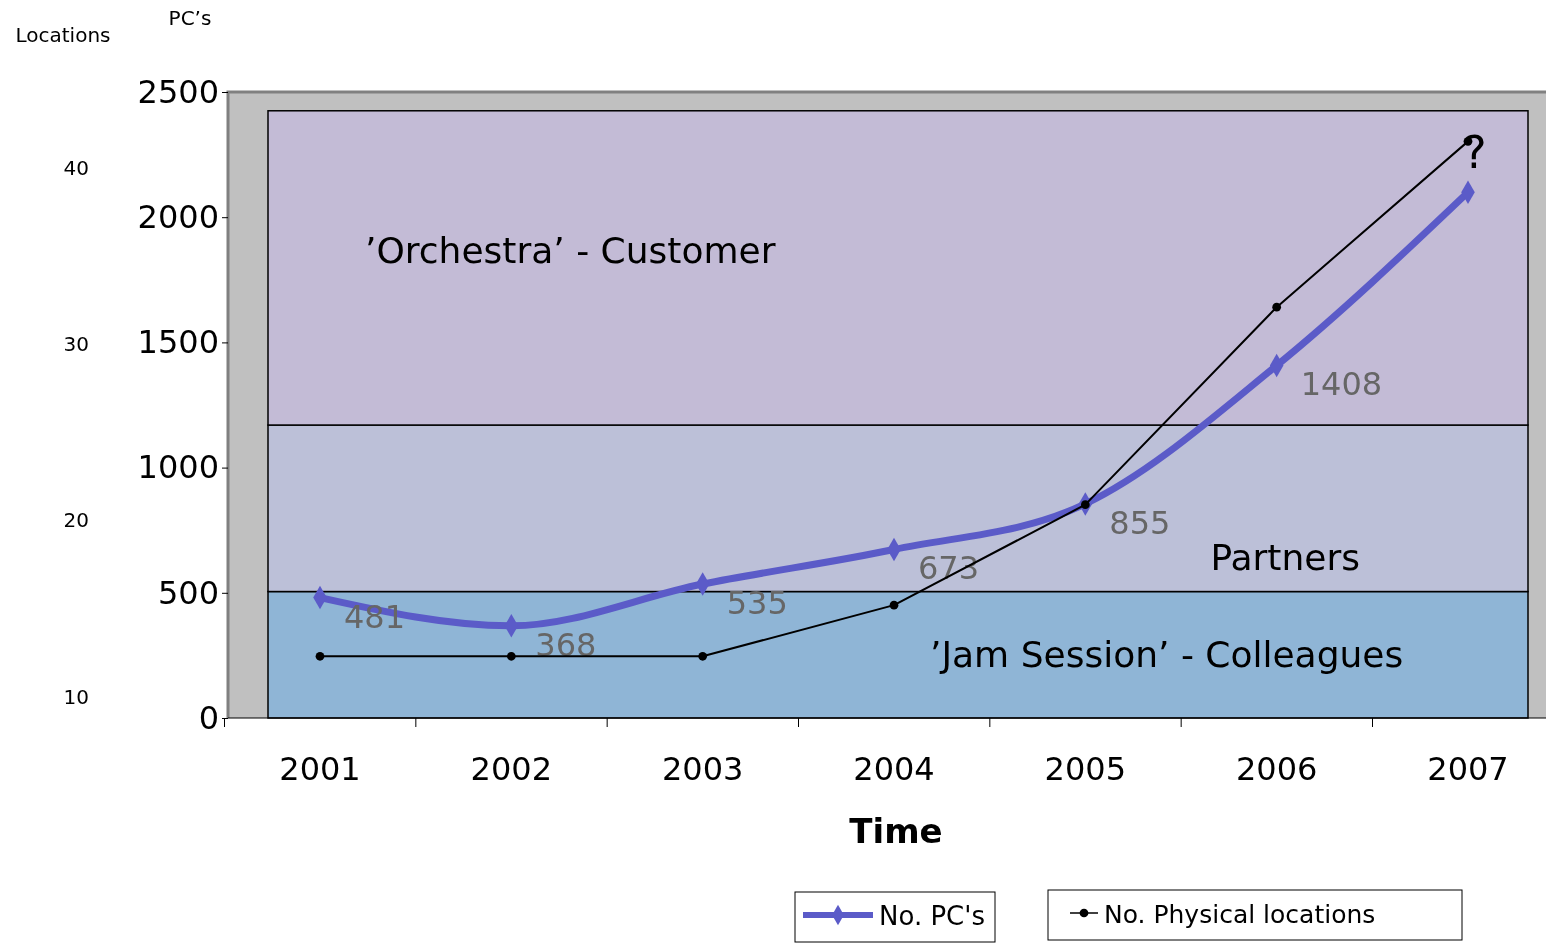 The width and height of the screenshot is (1546, 943). Describe the element at coordinates (932, 916) in the screenshot. I see `legend-label: No. PC's` at that location.